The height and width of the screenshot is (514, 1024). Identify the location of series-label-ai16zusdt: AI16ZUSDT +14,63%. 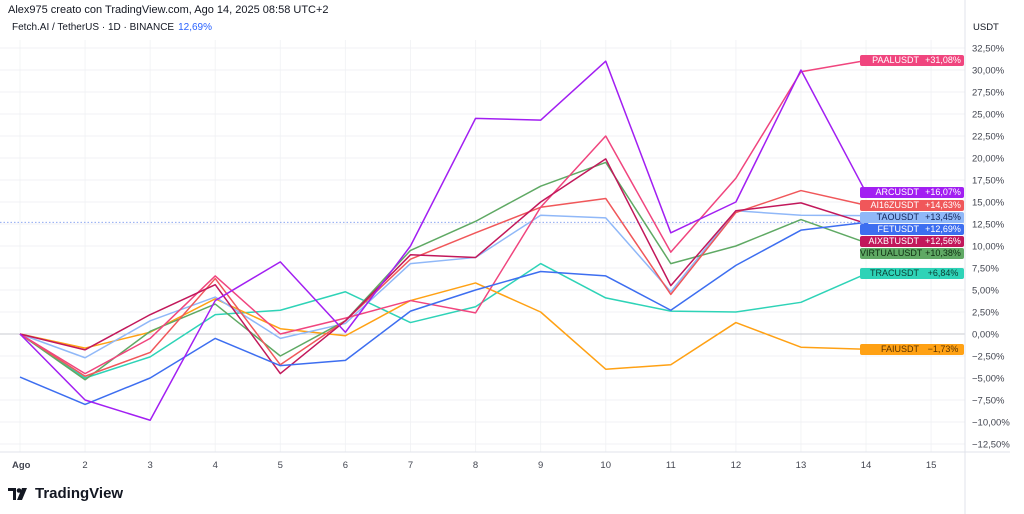
(912, 205).